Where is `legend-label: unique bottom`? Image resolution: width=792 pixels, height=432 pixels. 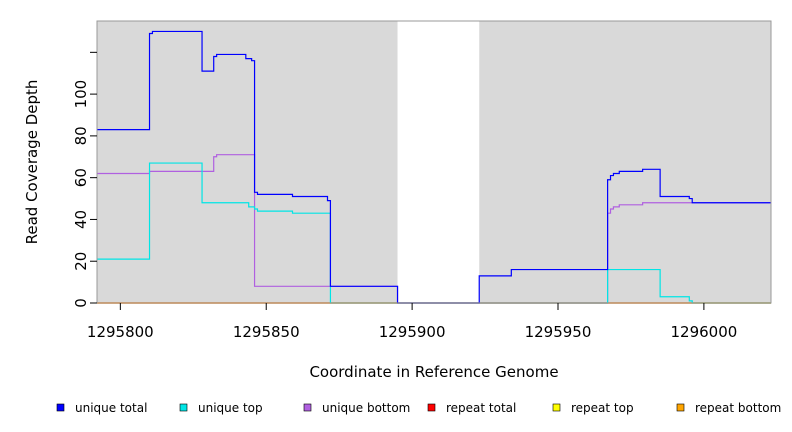 legend-label: unique bottom is located at coordinates (366, 408).